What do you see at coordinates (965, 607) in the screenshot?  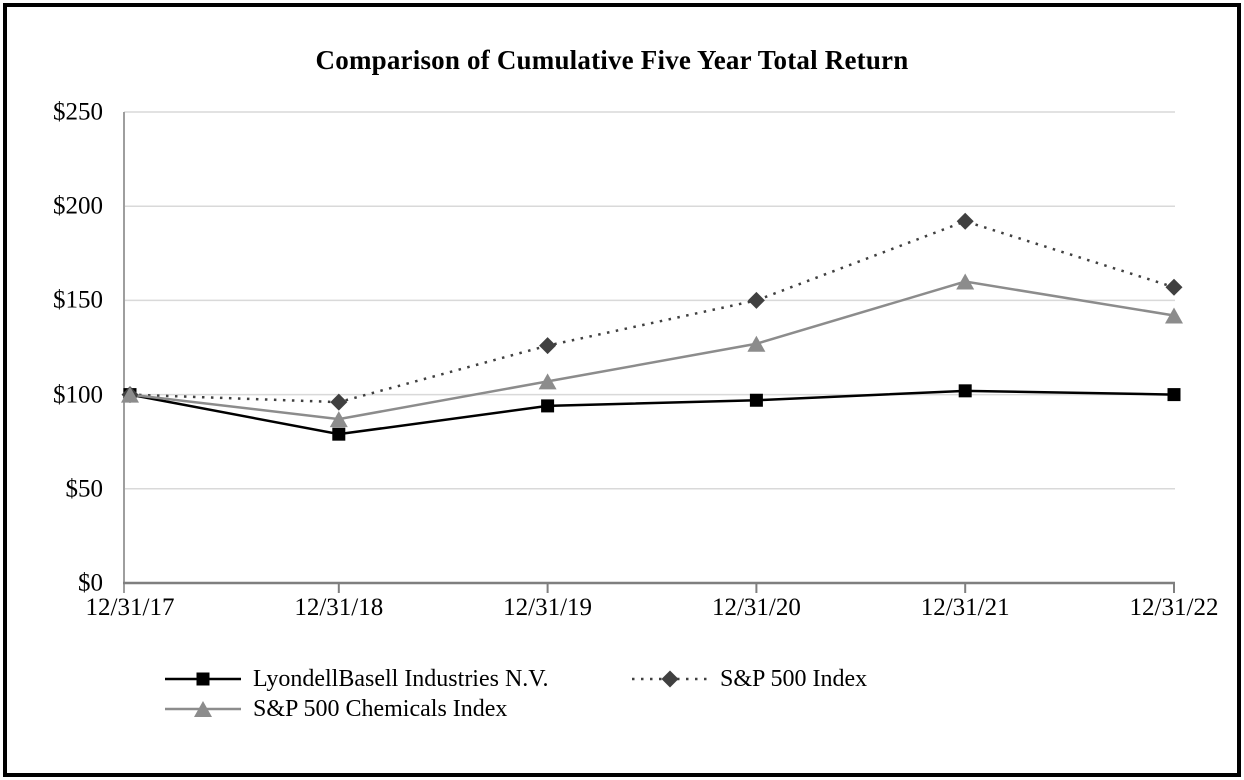 I see `x-axis-tick-label: 12/31/21` at bounding box center [965, 607].